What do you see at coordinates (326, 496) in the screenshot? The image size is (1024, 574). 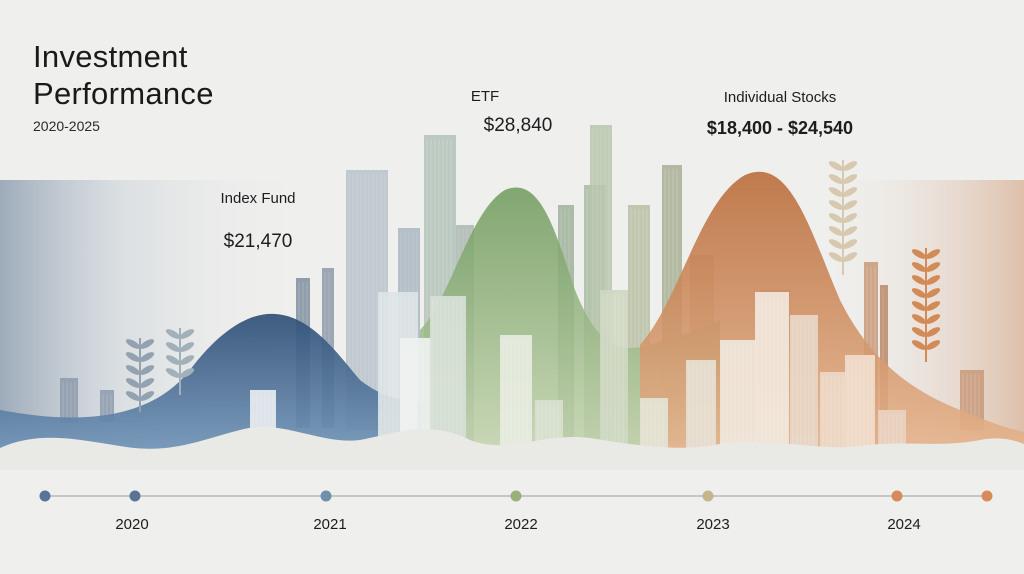 I see `timeline-dot-2021` at bounding box center [326, 496].